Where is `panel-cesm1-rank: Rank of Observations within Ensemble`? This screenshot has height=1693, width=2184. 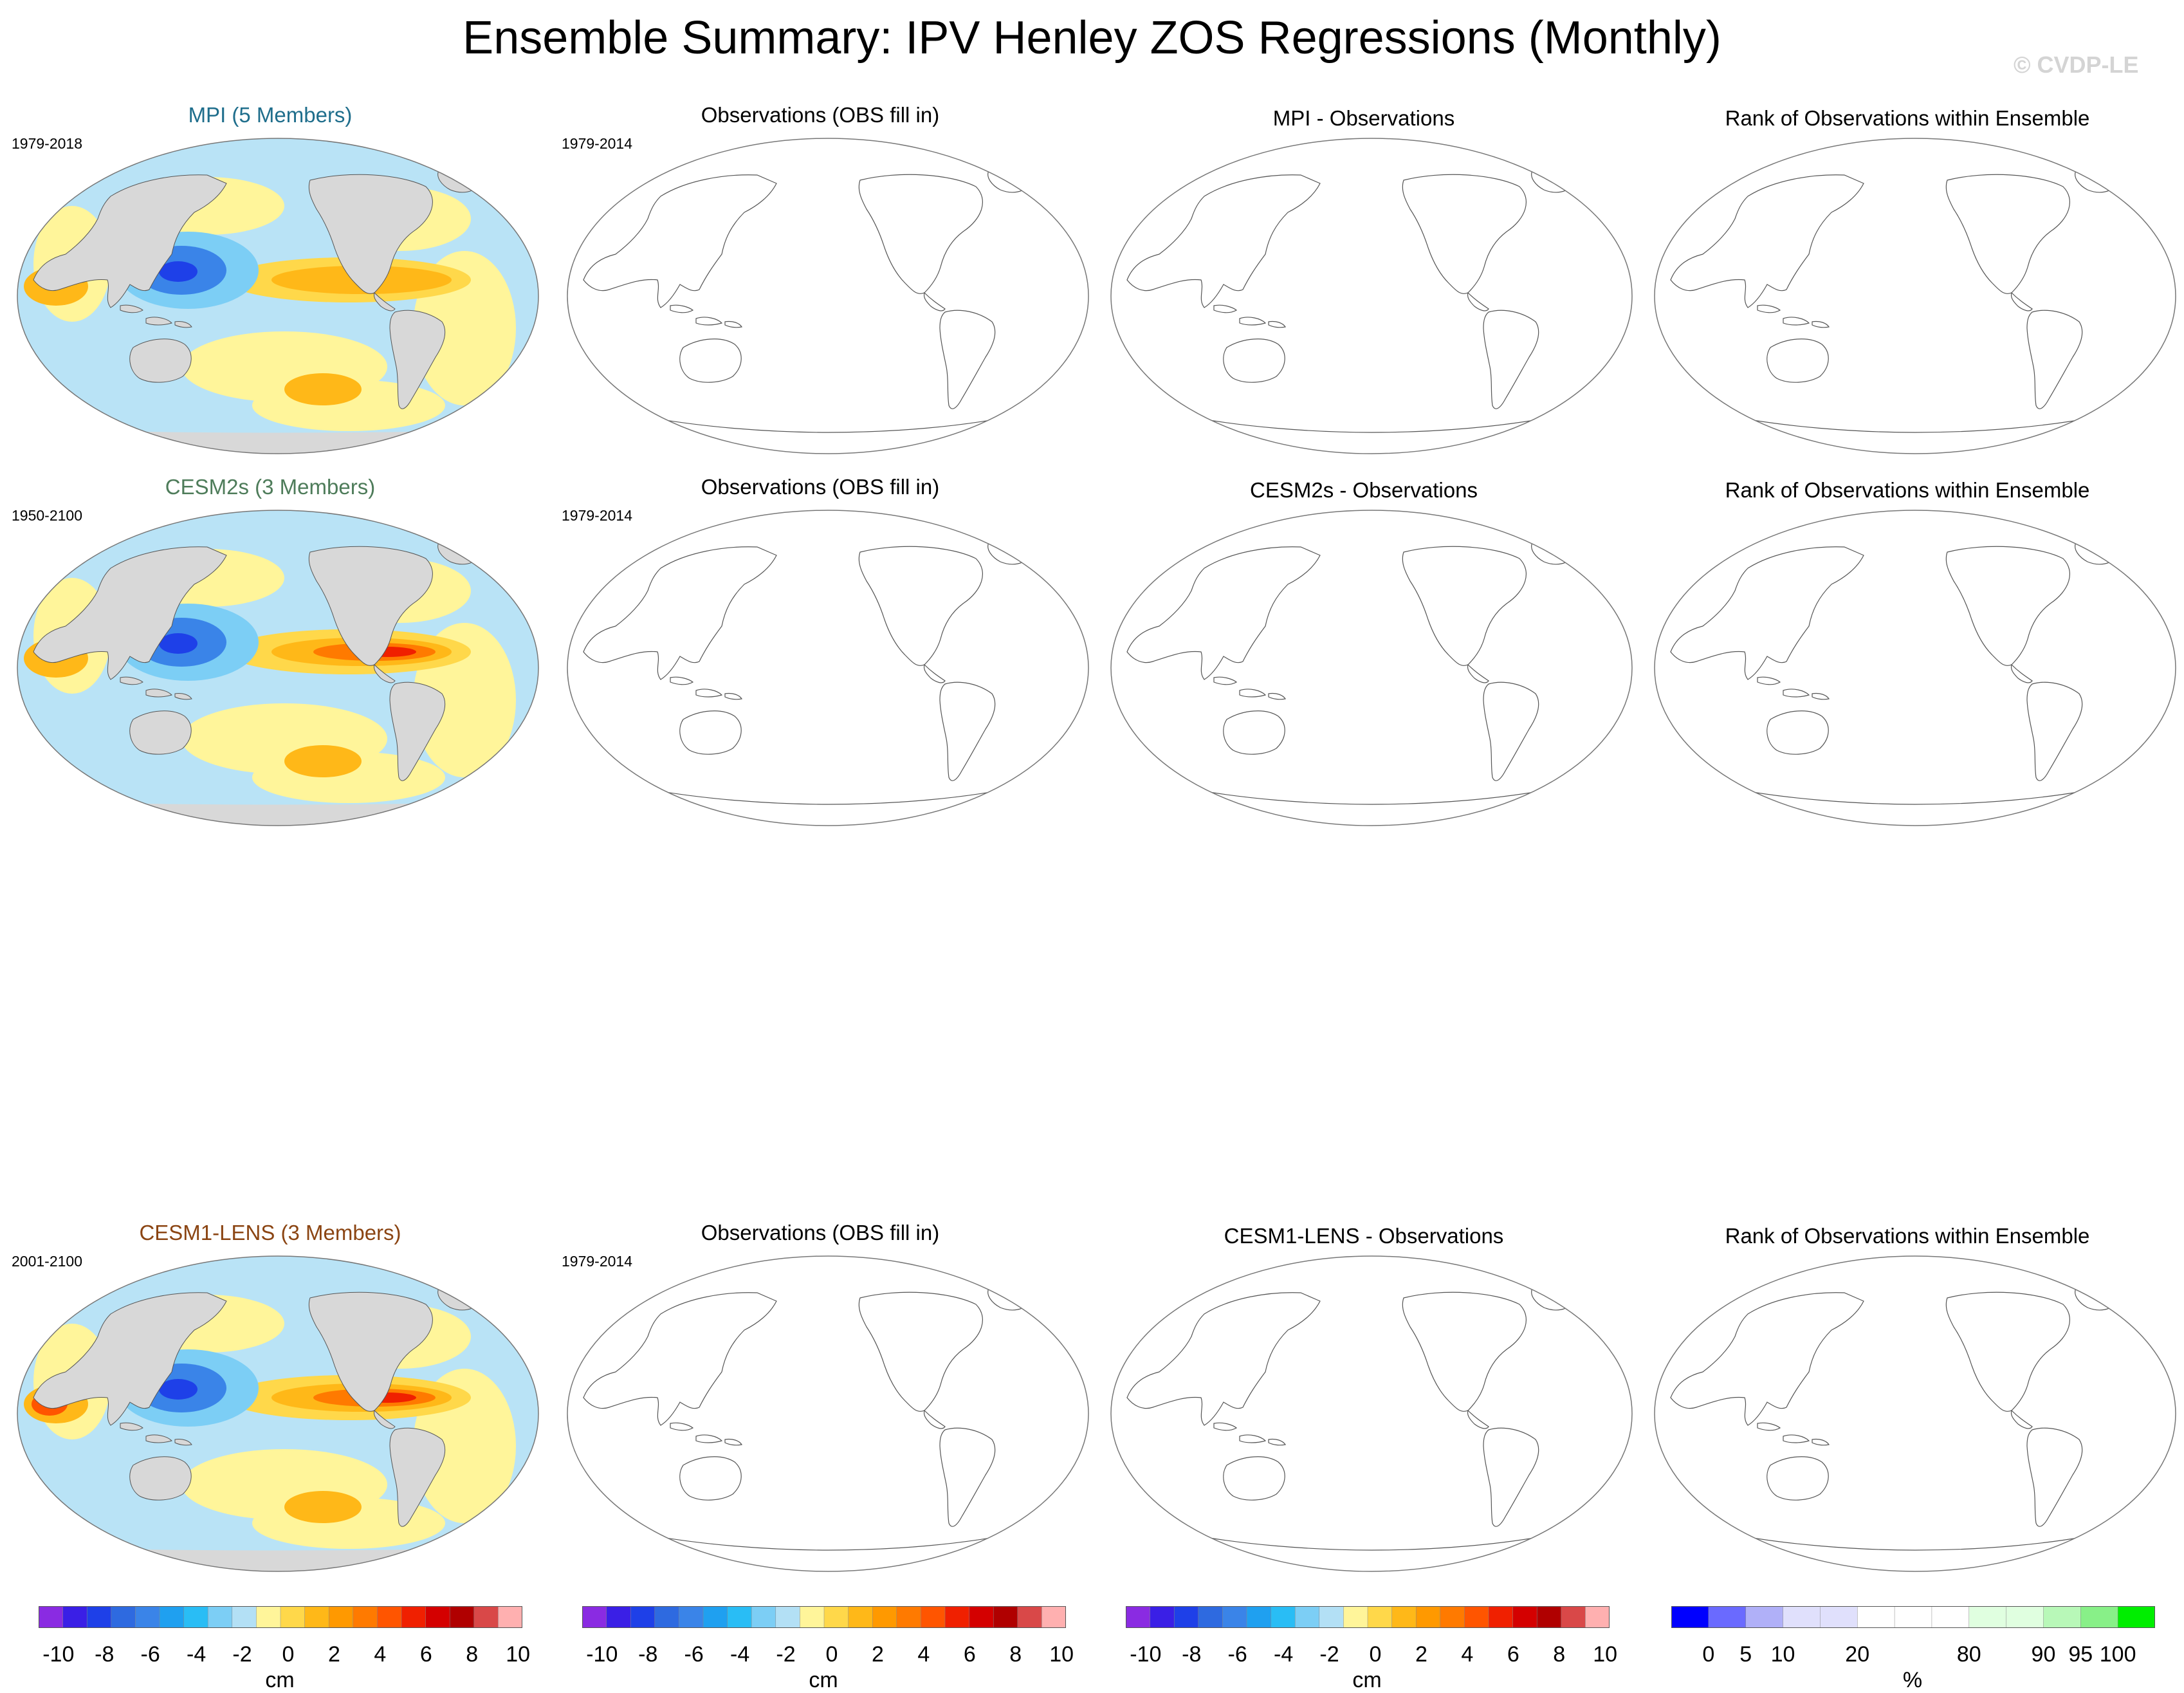 panel-cesm1-rank: Rank of Observations within Ensemble is located at coordinates (1908, 1398).